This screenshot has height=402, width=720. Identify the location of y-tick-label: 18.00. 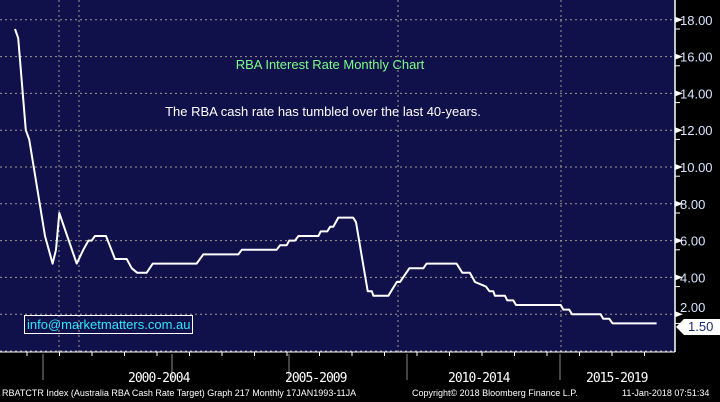
(696, 20).